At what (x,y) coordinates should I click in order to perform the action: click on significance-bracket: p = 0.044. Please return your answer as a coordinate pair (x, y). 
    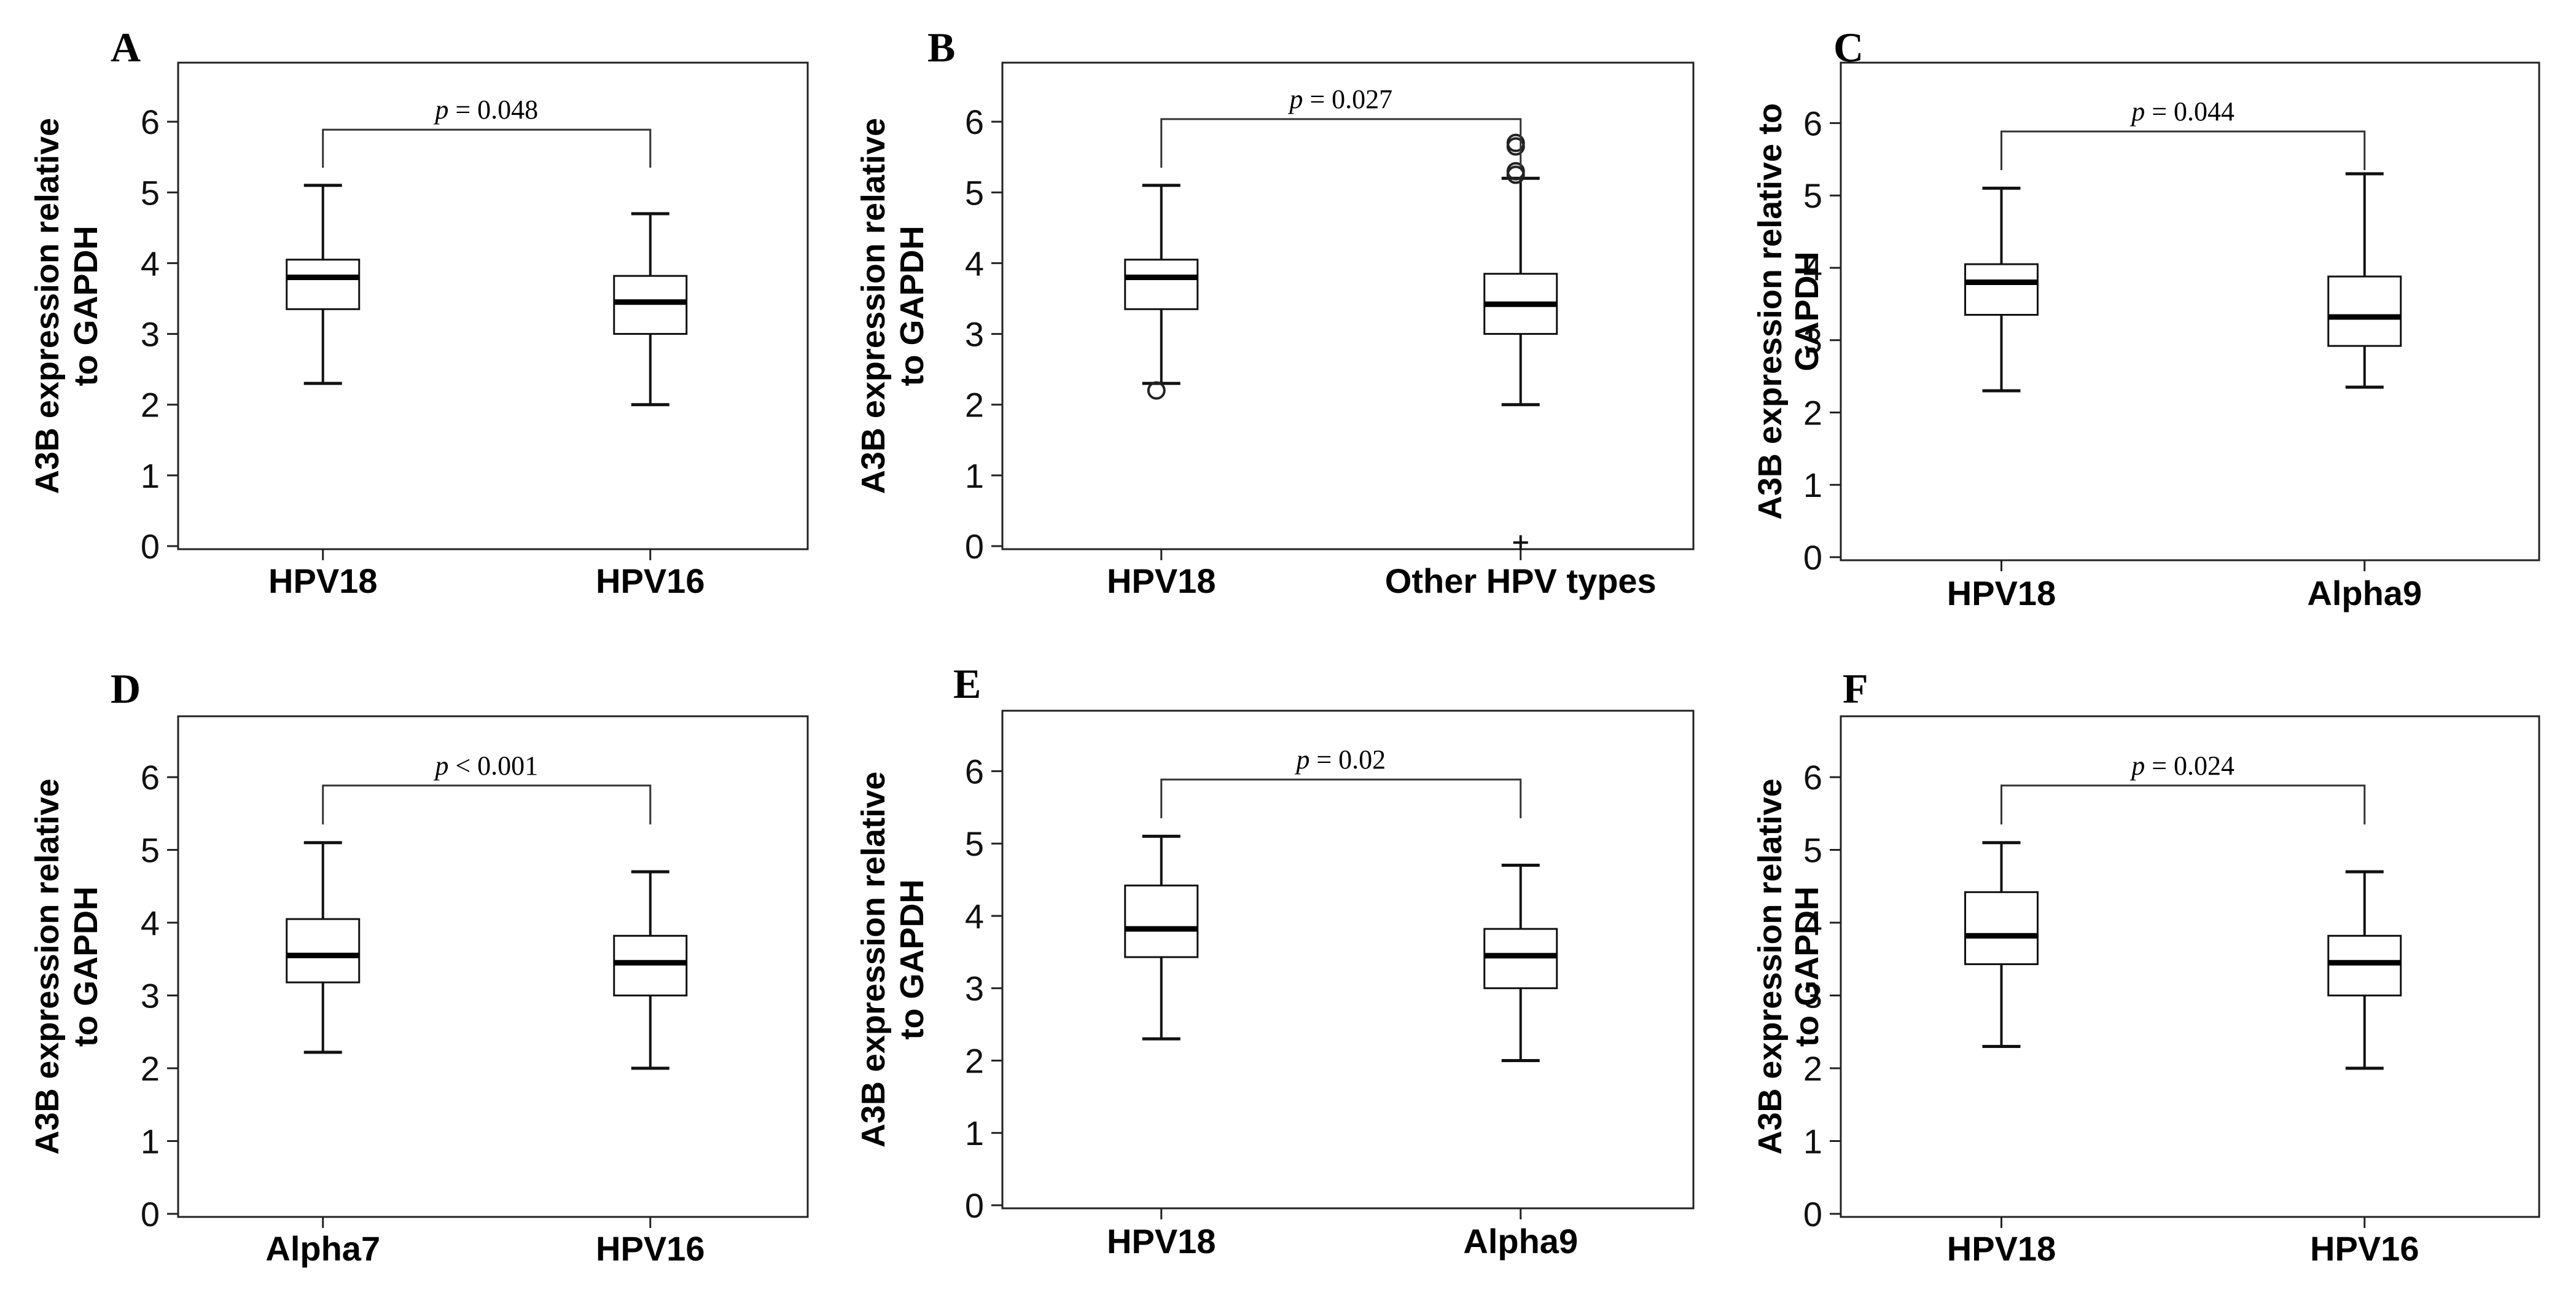
    Looking at the image, I should click on (2183, 133).